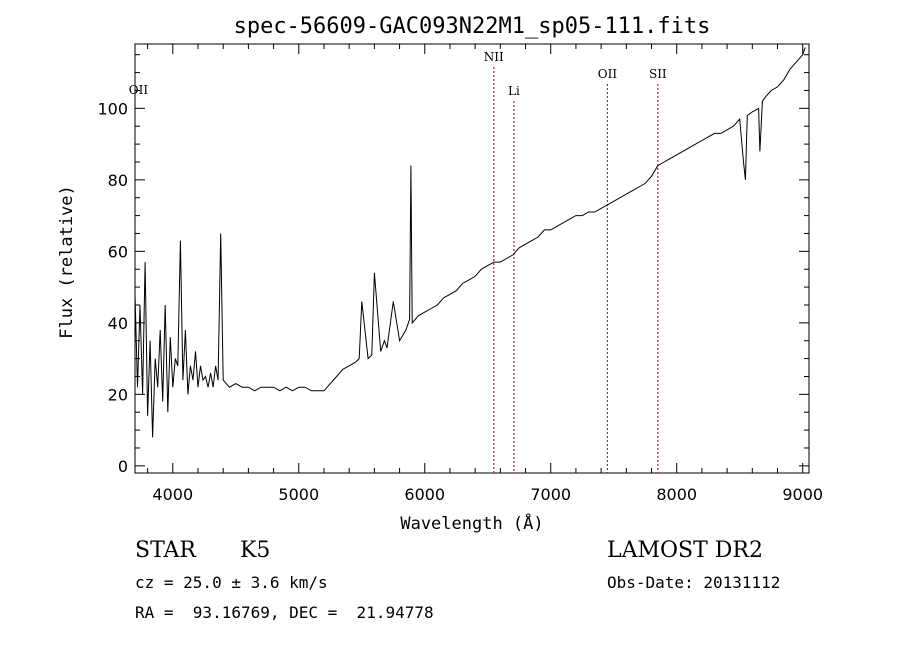 The width and height of the screenshot is (900, 649). Describe the element at coordinates (298, 494) in the screenshot. I see `x-tick-label: 5000` at that location.